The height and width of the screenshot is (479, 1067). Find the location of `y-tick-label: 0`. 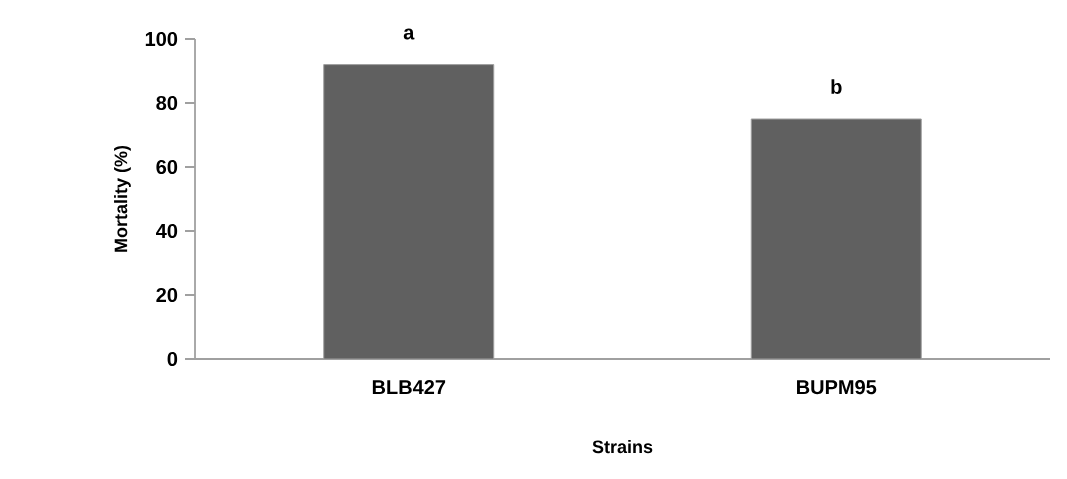

y-tick-label: 0 is located at coordinates (172, 359).